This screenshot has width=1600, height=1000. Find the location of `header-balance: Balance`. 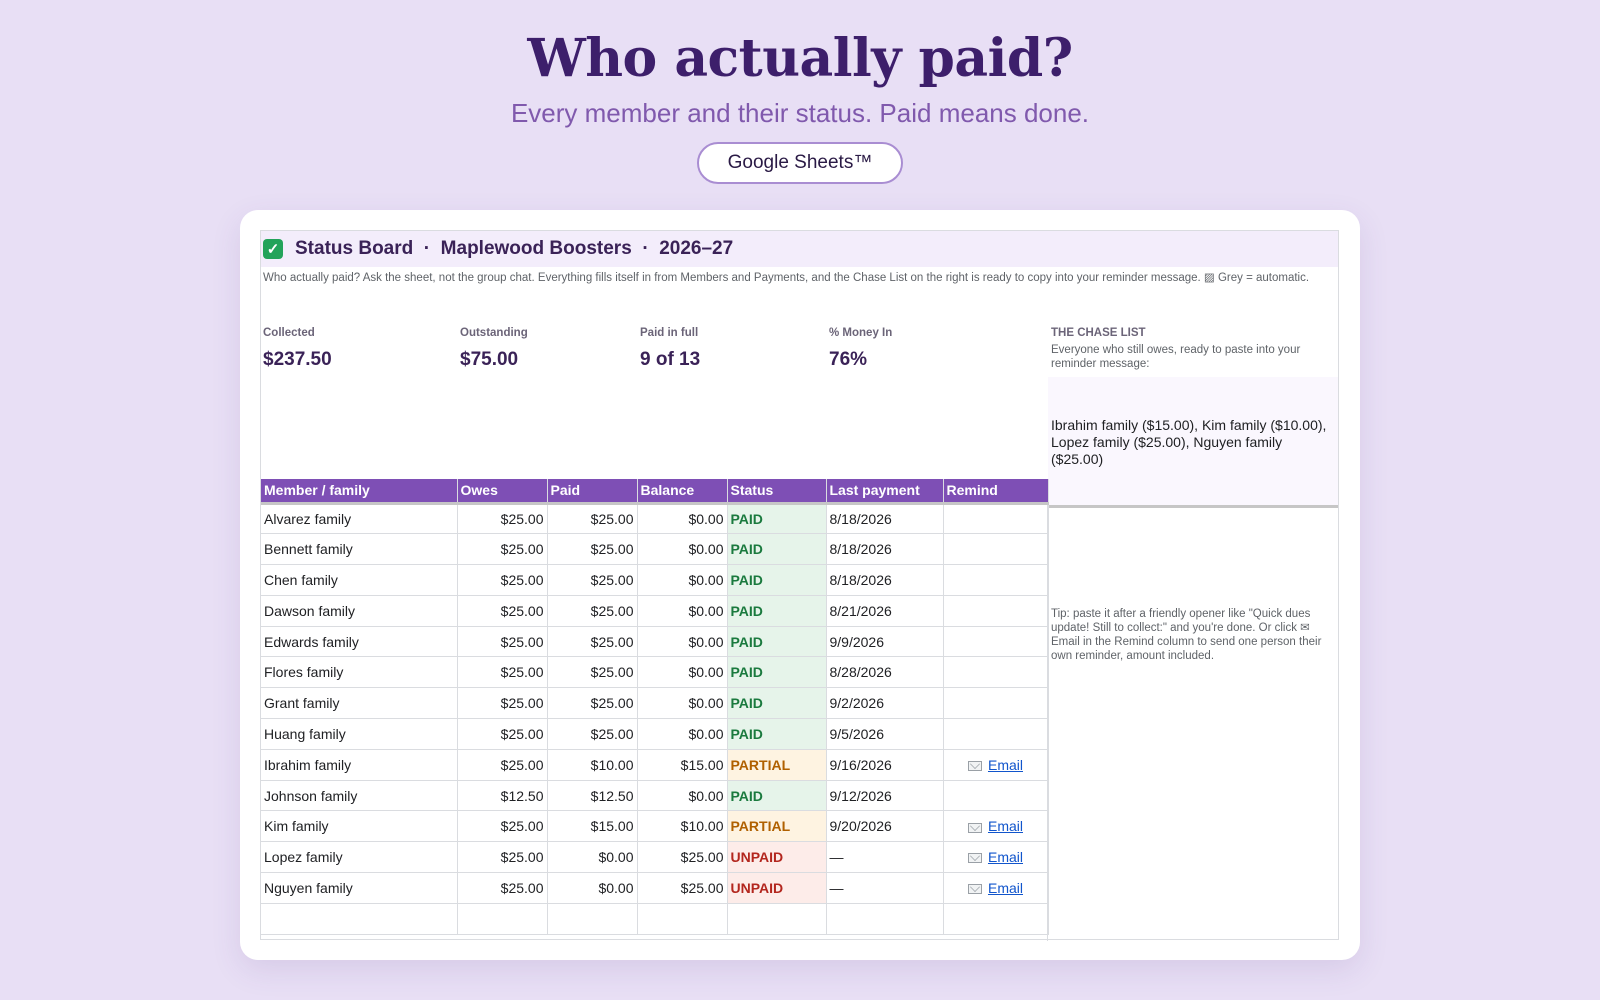

header-balance: Balance is located at coordinates (682, 491).